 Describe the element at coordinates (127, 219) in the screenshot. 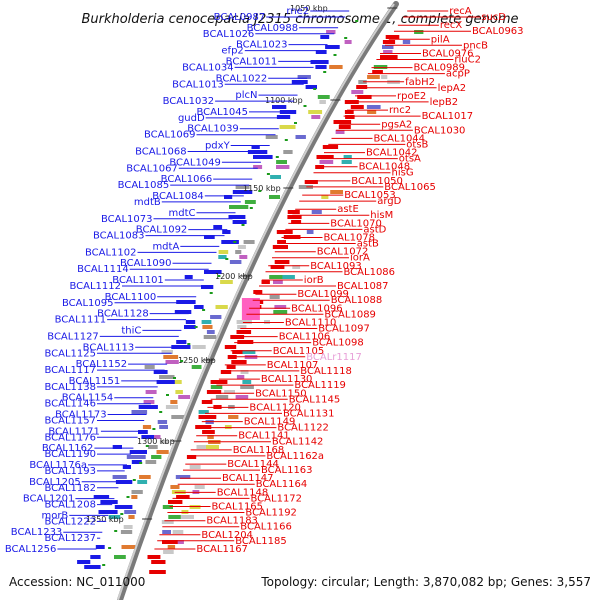

I see `reverse-gene-label: BCAL1073` at that location.